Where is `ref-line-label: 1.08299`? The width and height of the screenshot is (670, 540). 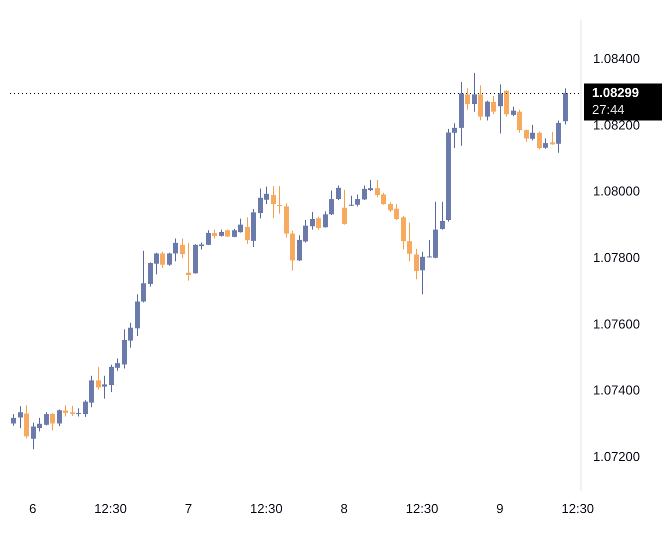
ref-line-label: 1.08299 is located at coordinates (616, 92).